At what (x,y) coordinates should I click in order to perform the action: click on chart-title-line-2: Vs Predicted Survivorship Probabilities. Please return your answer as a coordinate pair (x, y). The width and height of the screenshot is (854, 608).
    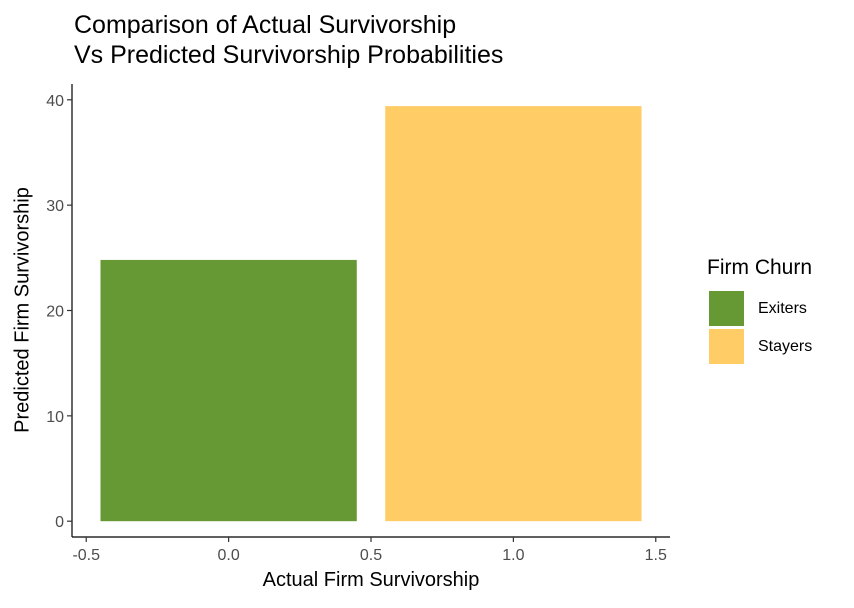
    Looking at the image, I should click on (289, 55).